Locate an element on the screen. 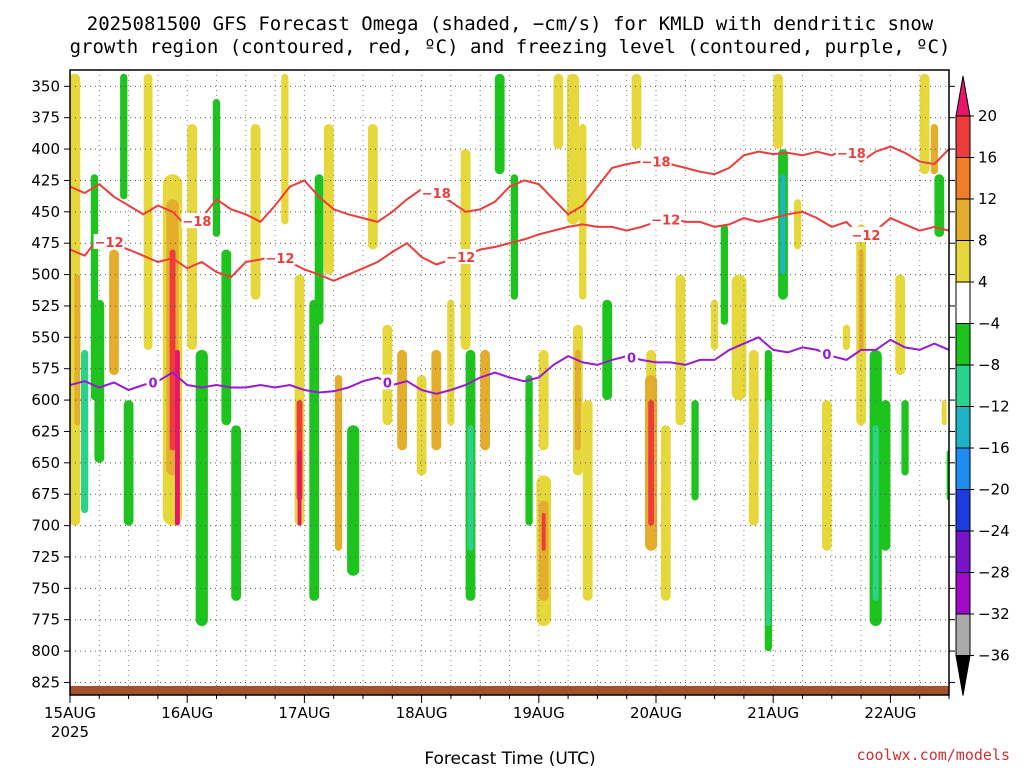  contour-line--18 is located at coordinates (509, 187).